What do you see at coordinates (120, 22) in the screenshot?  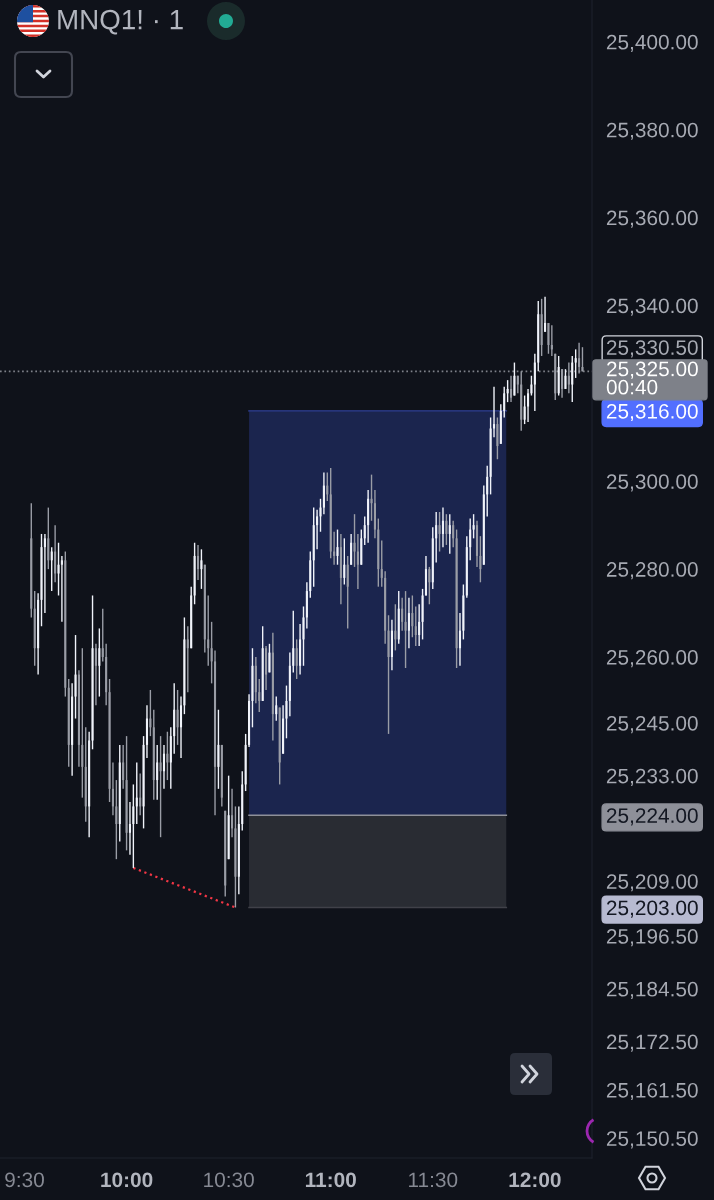 I see `chart-title: MNQ1! · 1` at bounding box center [120, 22].